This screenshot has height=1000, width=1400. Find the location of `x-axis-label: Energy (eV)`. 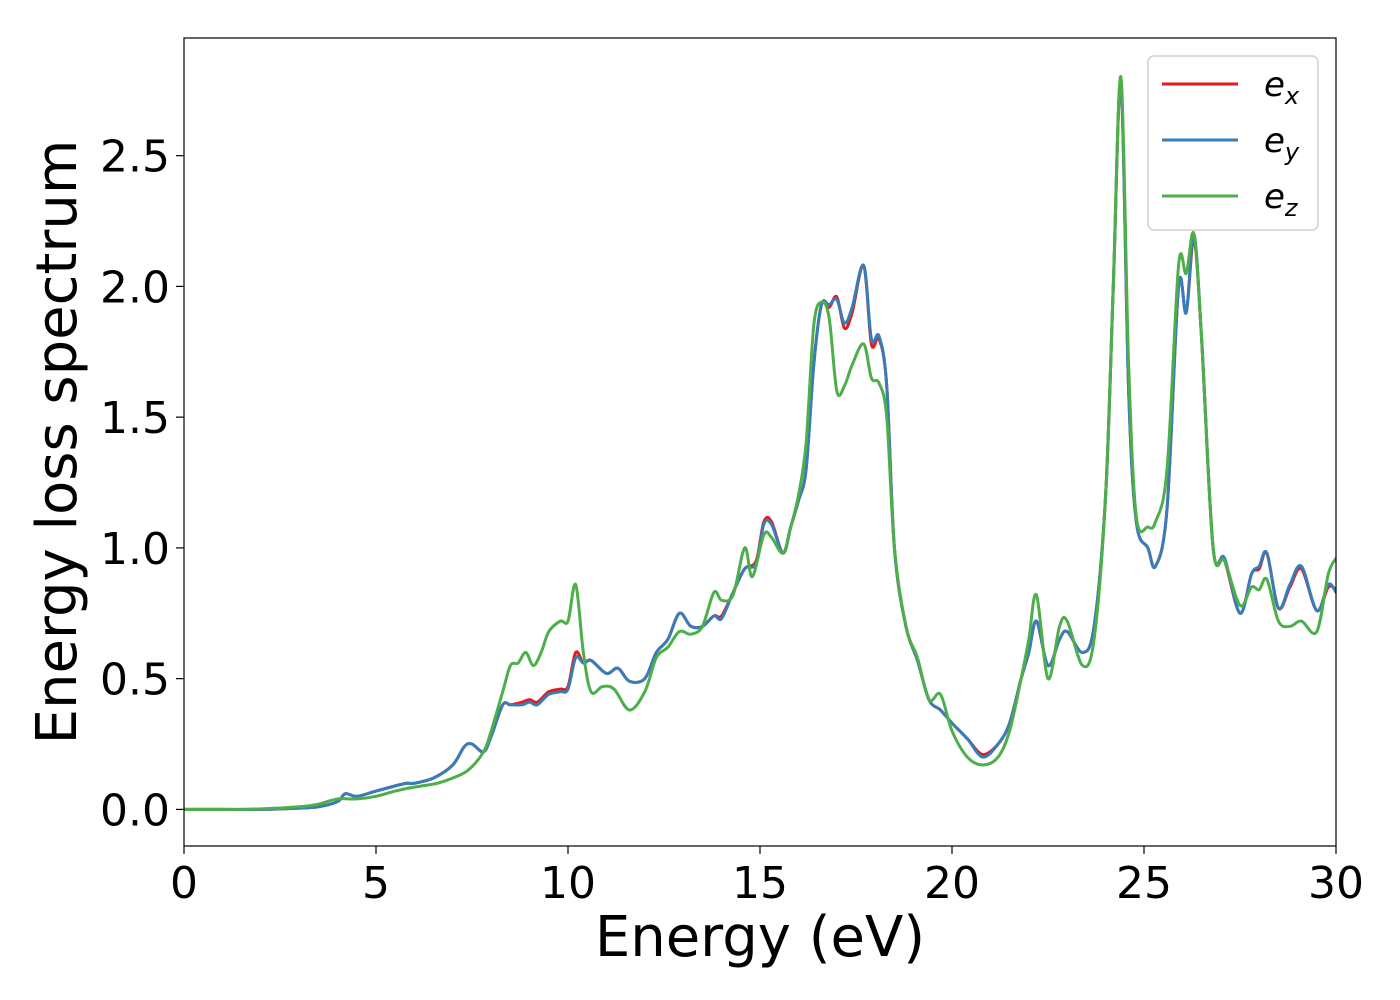

x-axis-label: Energy (eV) is located at coordinates (760, 937).